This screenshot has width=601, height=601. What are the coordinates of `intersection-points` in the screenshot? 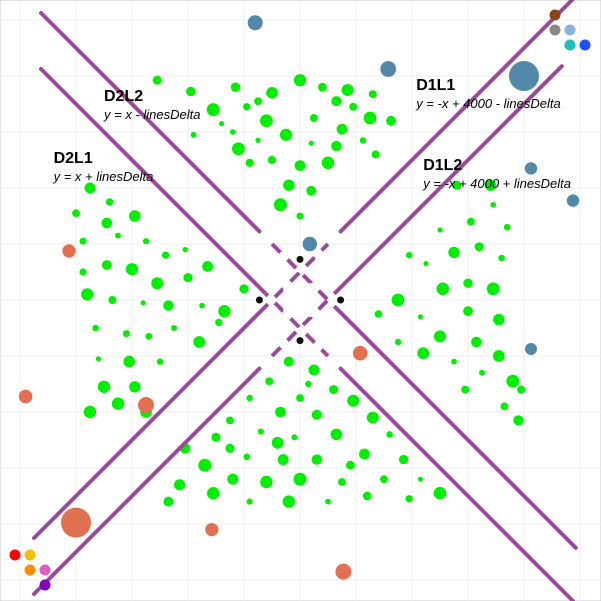 It's located at (300, 300).